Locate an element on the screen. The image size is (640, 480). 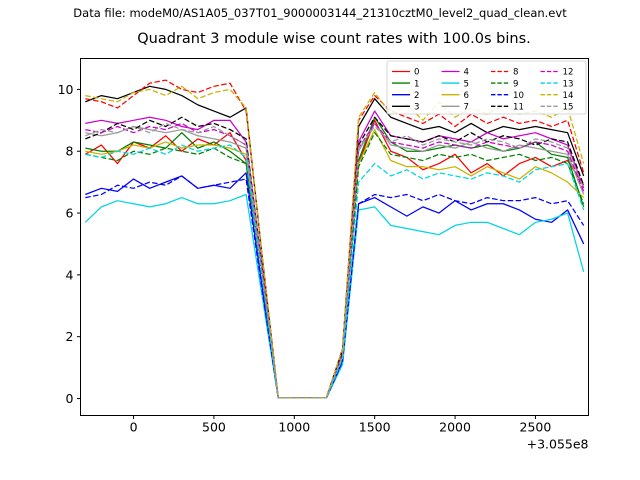
legend-label-12: 12 is located at coordinates (568, 73).